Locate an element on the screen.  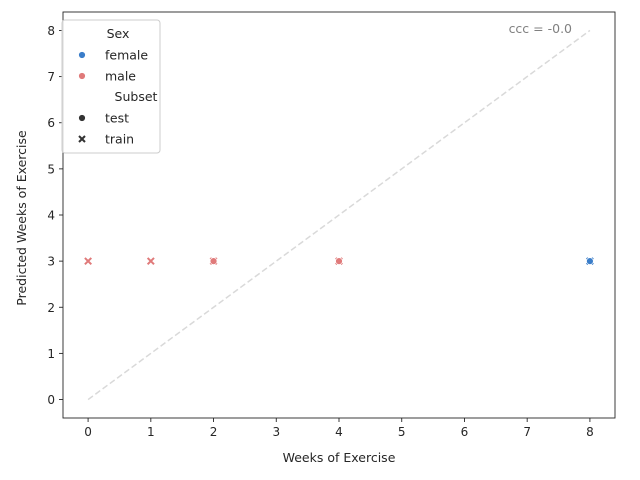
x-tick-label: 5 is located at coordinates (402, 432).